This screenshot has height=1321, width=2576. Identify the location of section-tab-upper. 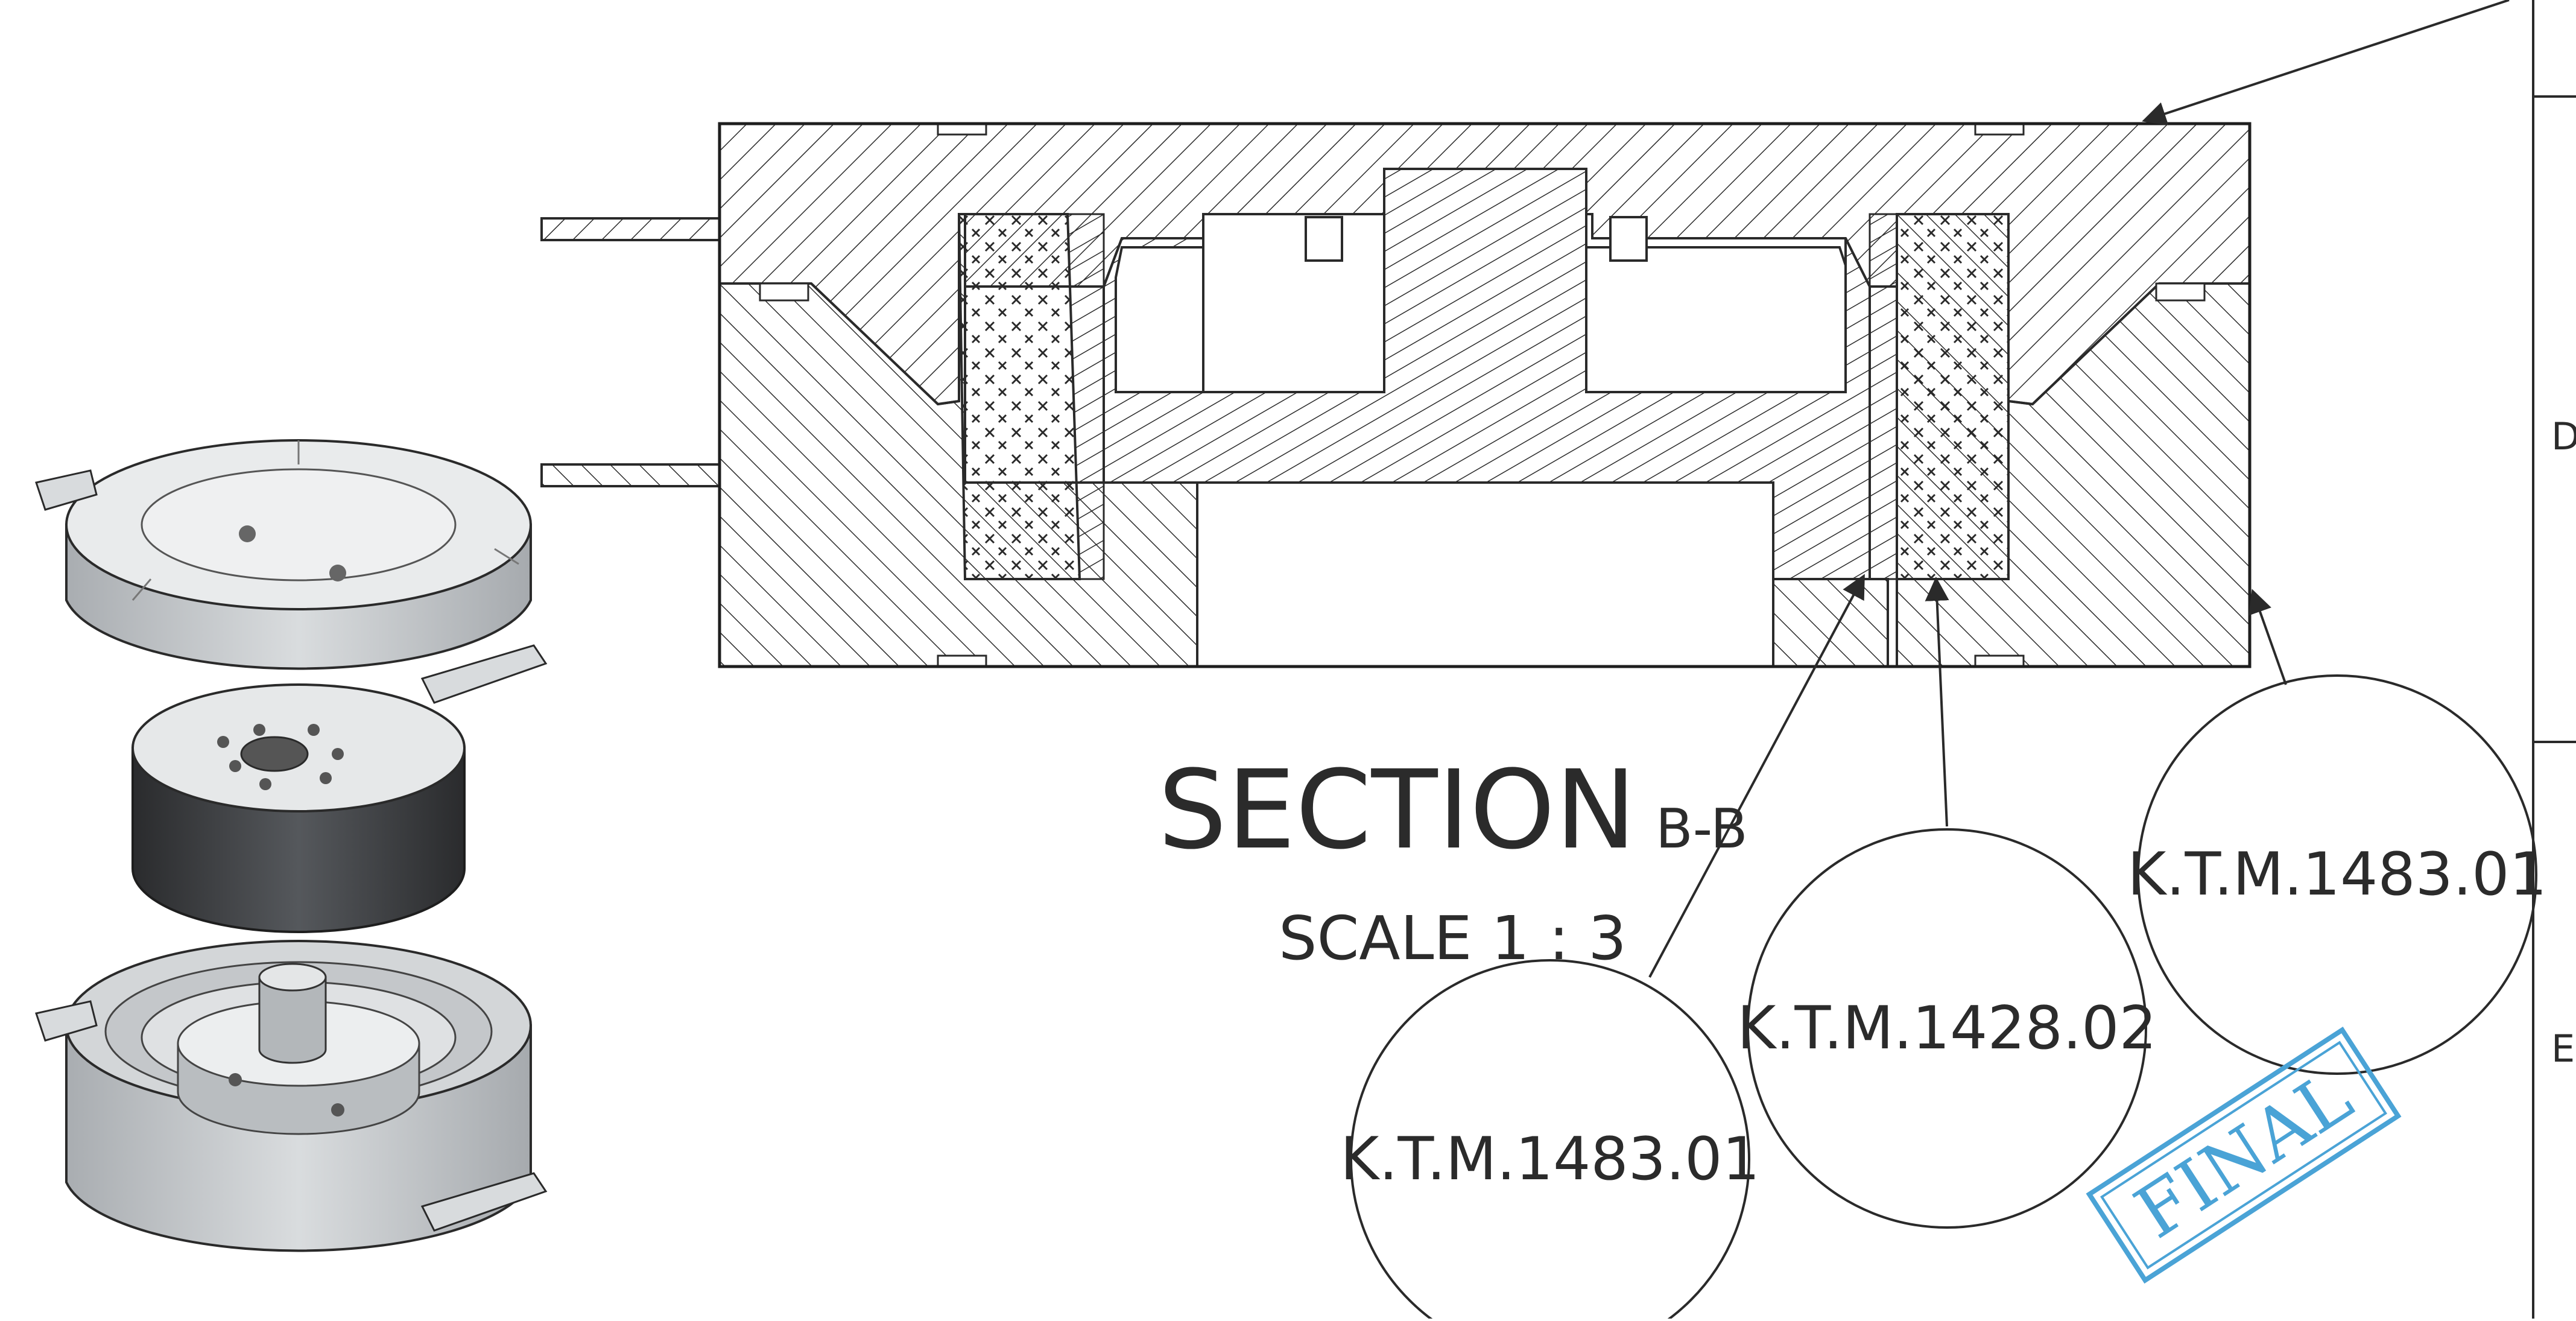
(630, 229).